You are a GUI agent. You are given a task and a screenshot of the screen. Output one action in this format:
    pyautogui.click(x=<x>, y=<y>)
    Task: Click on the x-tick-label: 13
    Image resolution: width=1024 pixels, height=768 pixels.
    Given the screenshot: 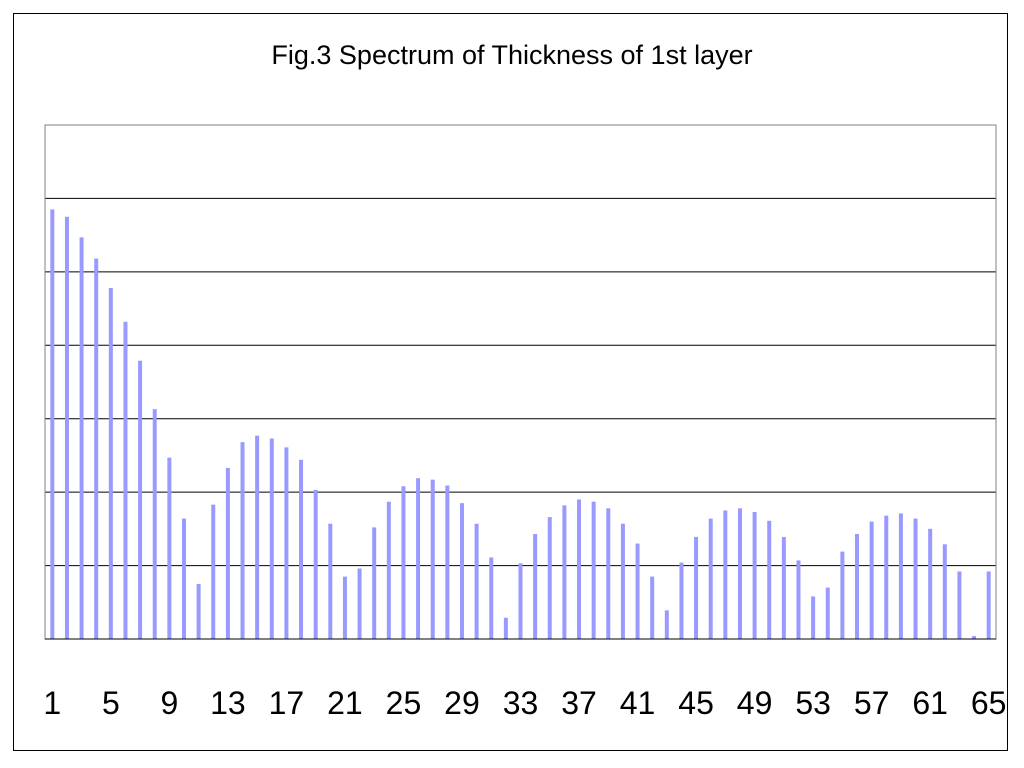 What is the action you would take?
    pyautogui.click(x=228, y=703)
    